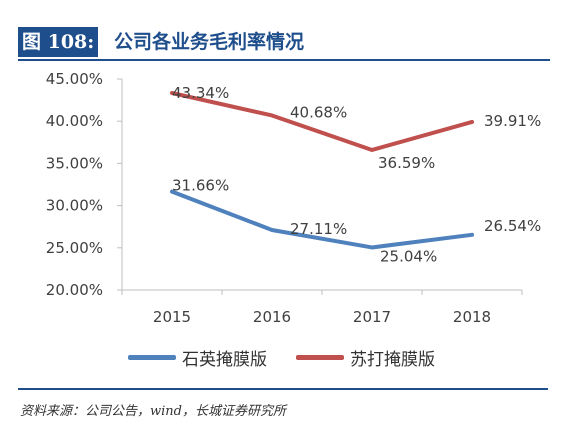 The height and width of the screenshot is (434, 572). Describe the element at coordinates (74, 163) in the screenshot. I see `y-tick-label: 35.00%` at that location.